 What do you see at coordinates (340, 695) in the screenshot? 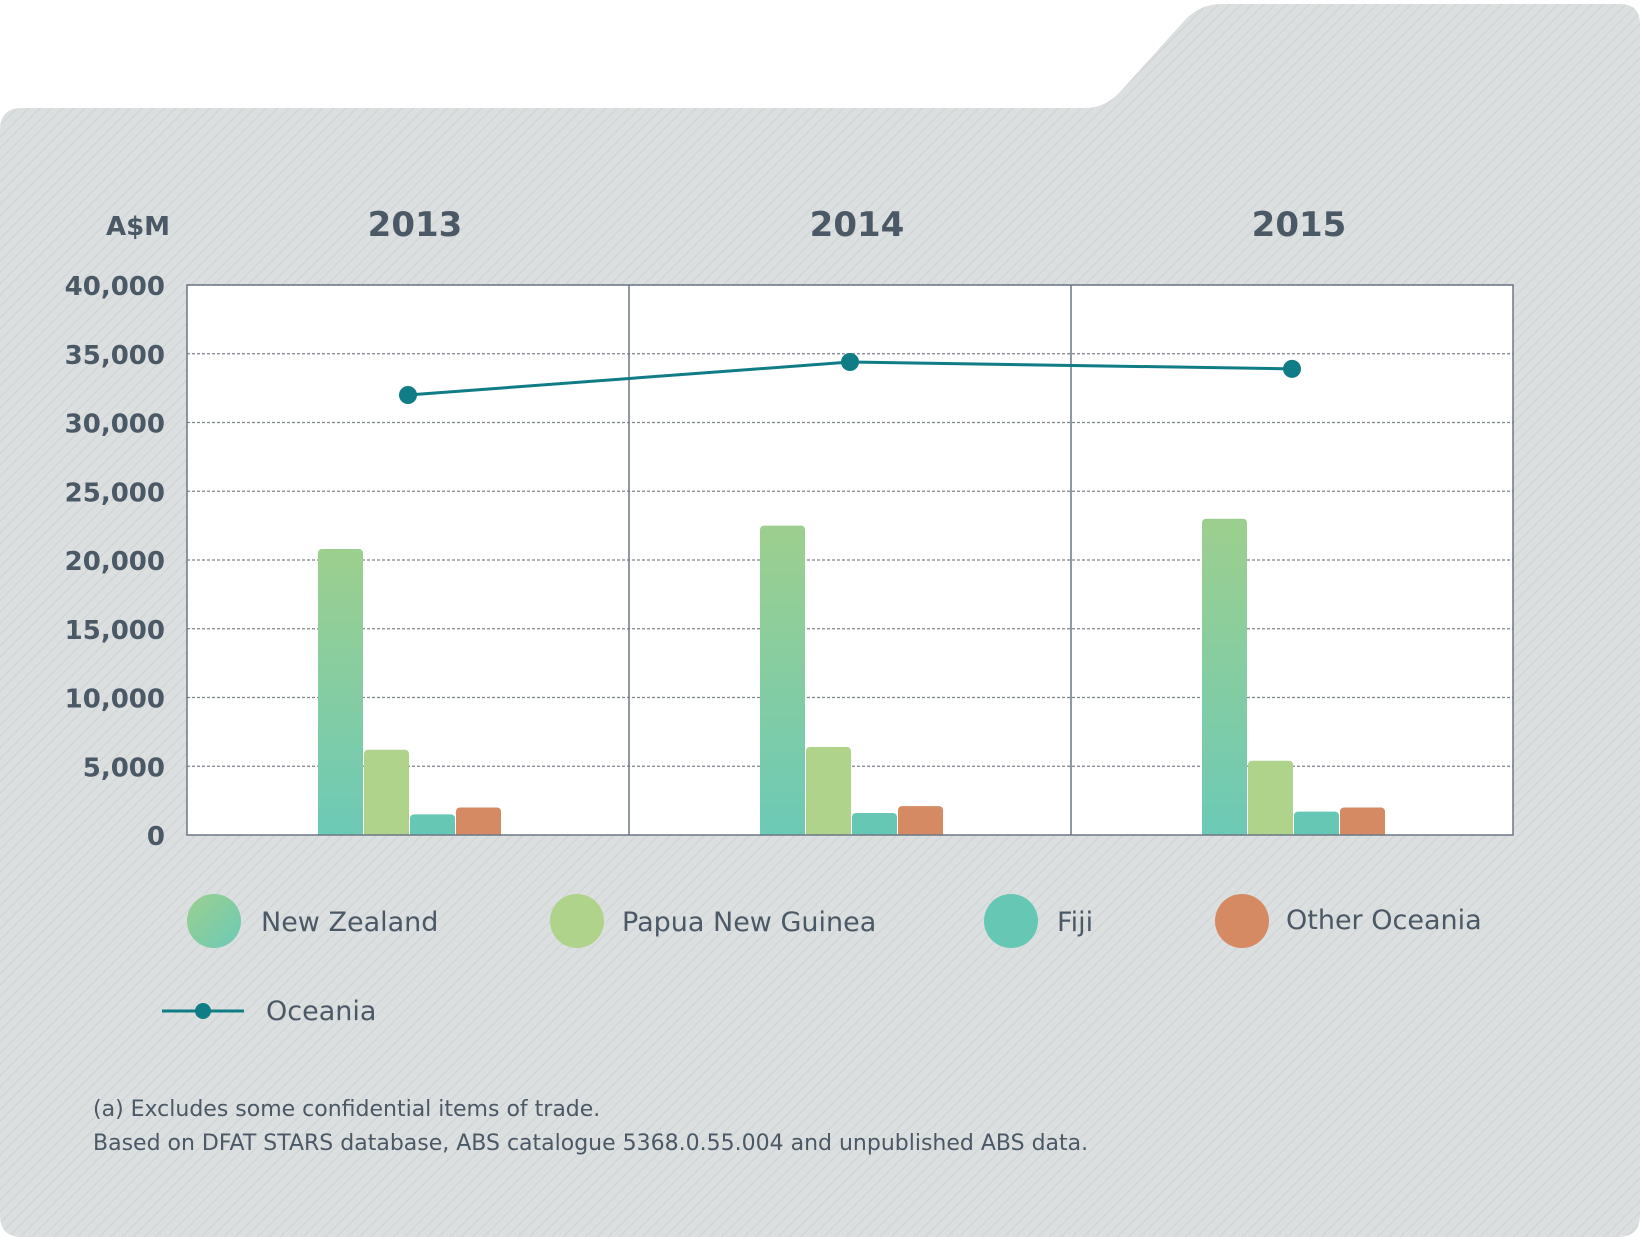
I see `bar-base-new-zealand-2013` at bounding box center [340, 695].